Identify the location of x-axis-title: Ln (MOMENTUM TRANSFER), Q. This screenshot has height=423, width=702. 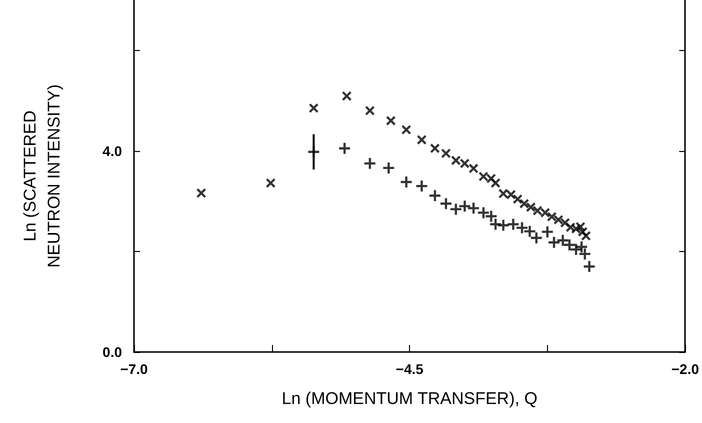
(410, 398).